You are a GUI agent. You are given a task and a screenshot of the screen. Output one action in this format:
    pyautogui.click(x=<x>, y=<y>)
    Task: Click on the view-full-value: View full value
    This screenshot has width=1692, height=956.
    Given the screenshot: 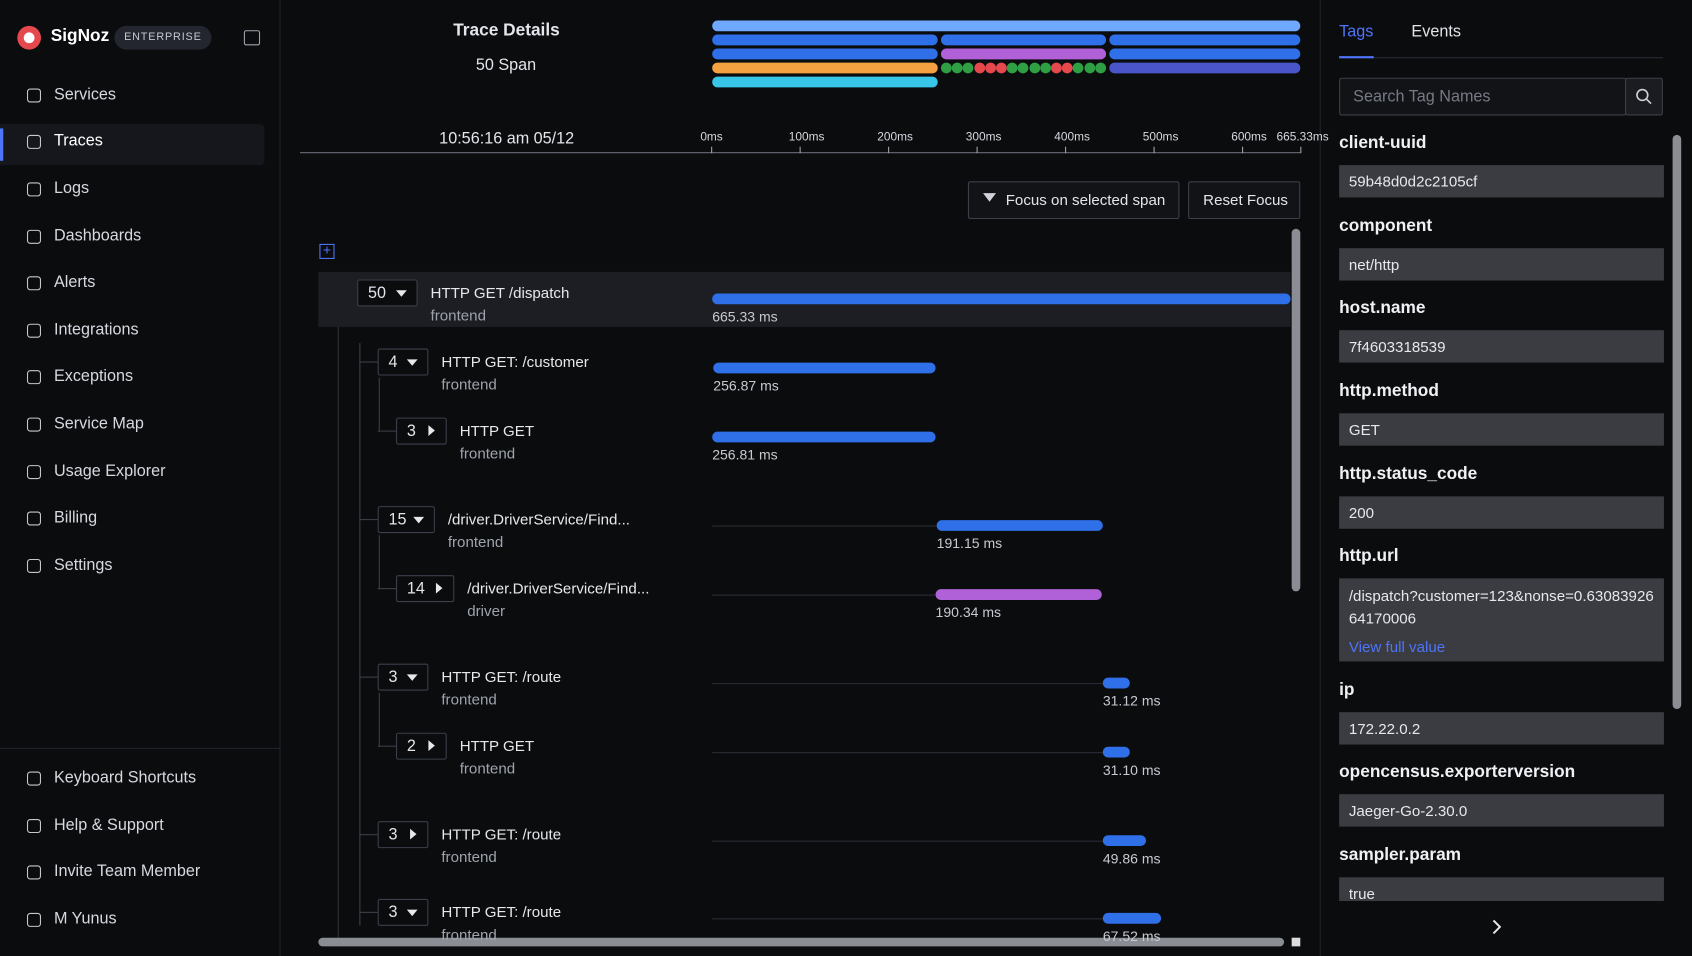 What is the action you would take?
    pyautogui.click(x=1397, y=646)
    